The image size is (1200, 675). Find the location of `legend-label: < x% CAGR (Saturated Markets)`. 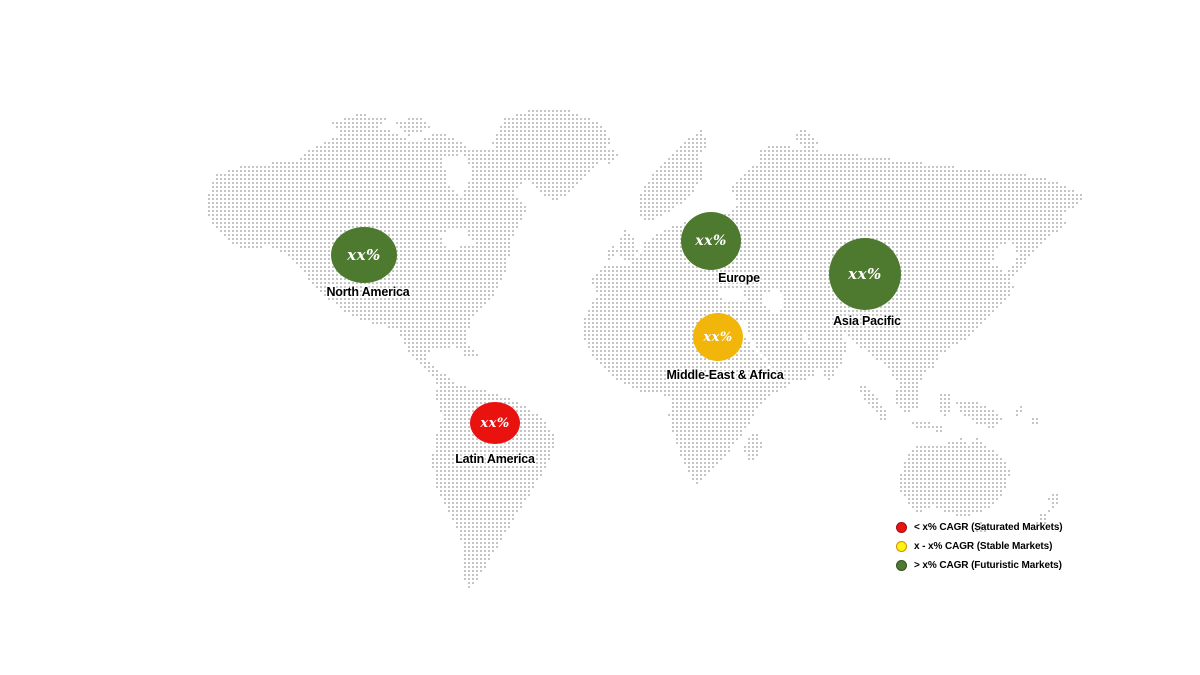

legend-label: < x% CAGR (Saturated Markets) is located at coordinates (988, 527).